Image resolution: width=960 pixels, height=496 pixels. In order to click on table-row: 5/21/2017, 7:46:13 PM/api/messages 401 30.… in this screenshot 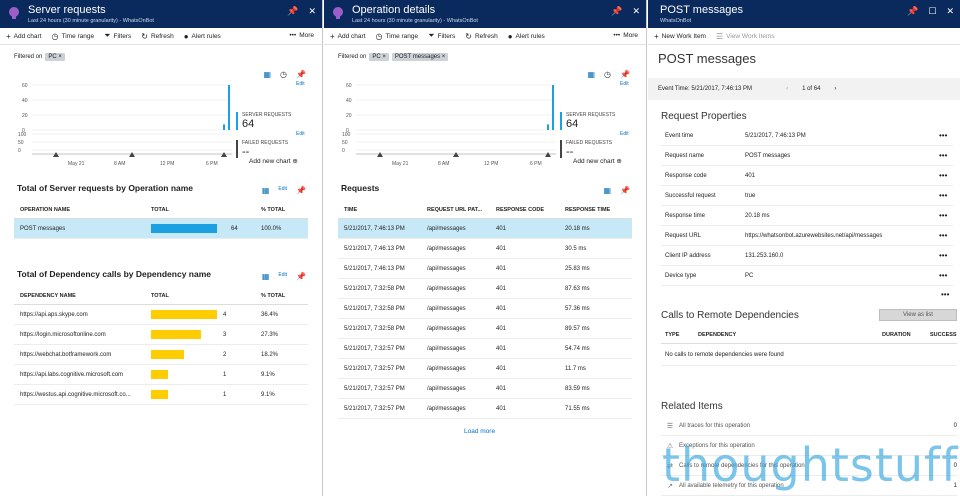, I will do `click(485, 249)`.